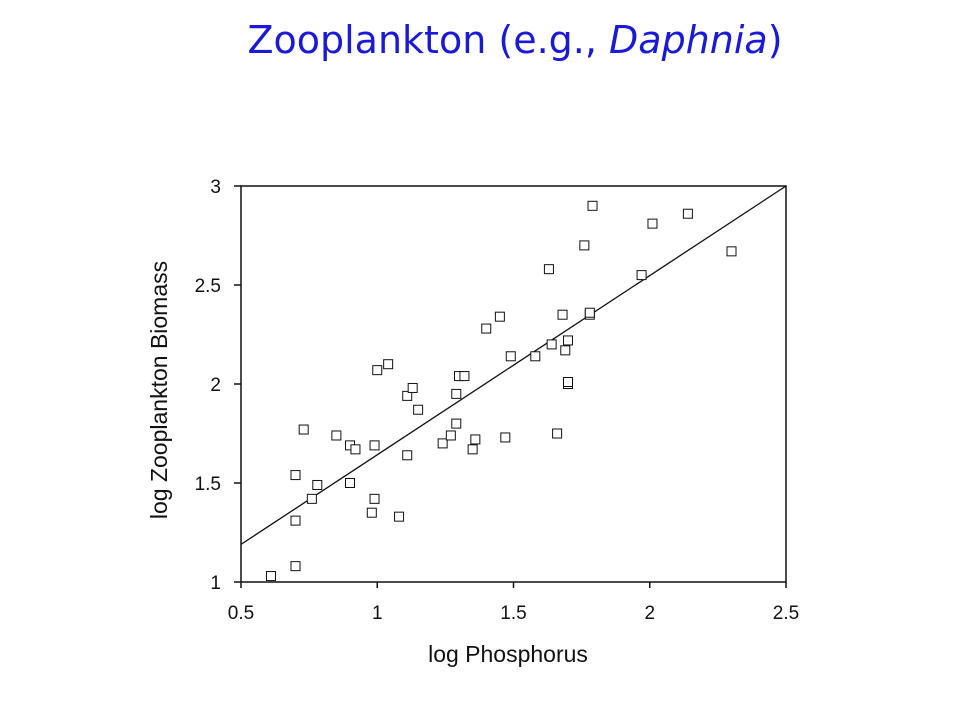 The width and height of the screenshot is (960, 720). I want to click on y-axis-label: log Zooplankton Biomass, so click(159, 390).